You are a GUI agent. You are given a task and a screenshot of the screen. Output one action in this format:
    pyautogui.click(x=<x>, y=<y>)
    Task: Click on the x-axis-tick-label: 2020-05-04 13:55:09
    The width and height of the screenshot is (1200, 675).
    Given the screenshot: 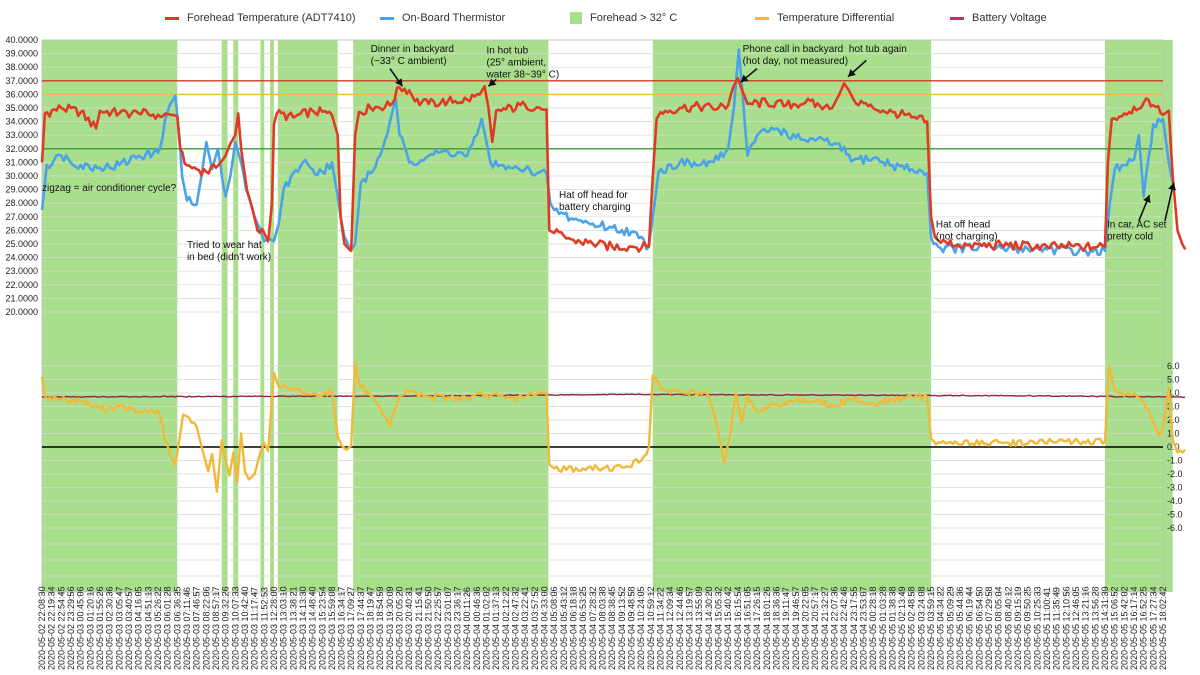 What is the action you would take?
    pyautogui.click(x=699, y=628)
    